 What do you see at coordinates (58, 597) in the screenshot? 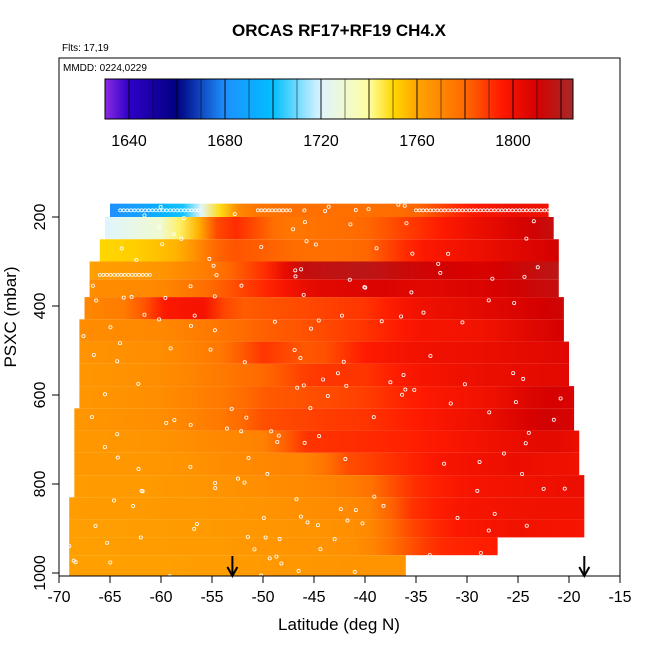
I see `x-tick-label: -70` at bounding box center [58, 597].